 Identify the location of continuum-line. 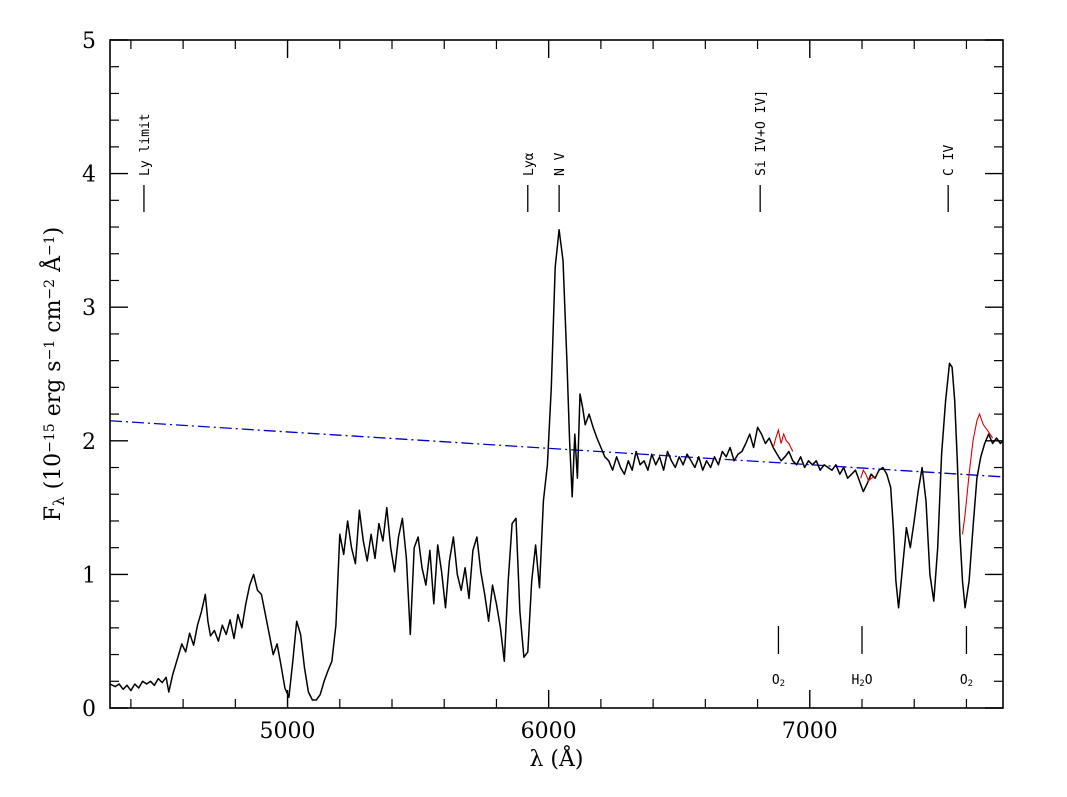
(556, 449).